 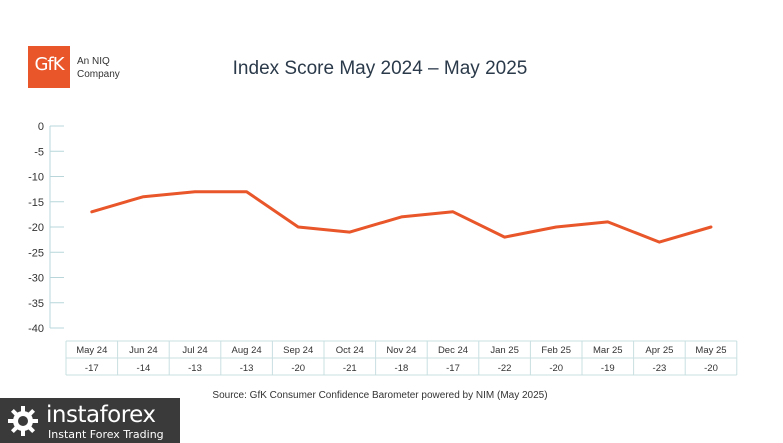 I want to click on x-tick-label: Feb 25, so click(x=556, y=350).